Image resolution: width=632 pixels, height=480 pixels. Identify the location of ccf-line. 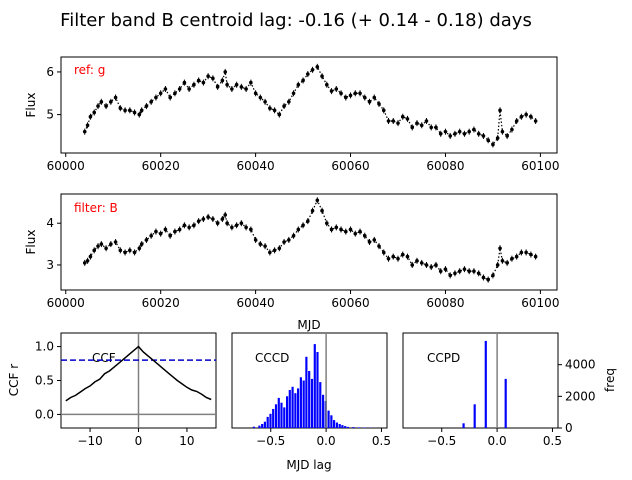
(138, 373).